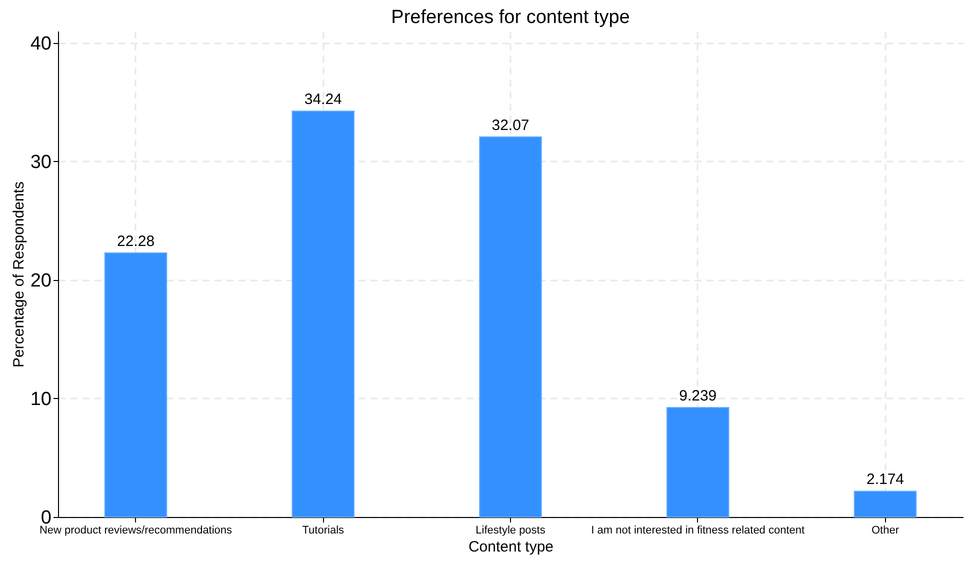 Image resolution: width=979 pixels, height=570 pixels. I want to click on data-label: 34.24, so click(323, 99).